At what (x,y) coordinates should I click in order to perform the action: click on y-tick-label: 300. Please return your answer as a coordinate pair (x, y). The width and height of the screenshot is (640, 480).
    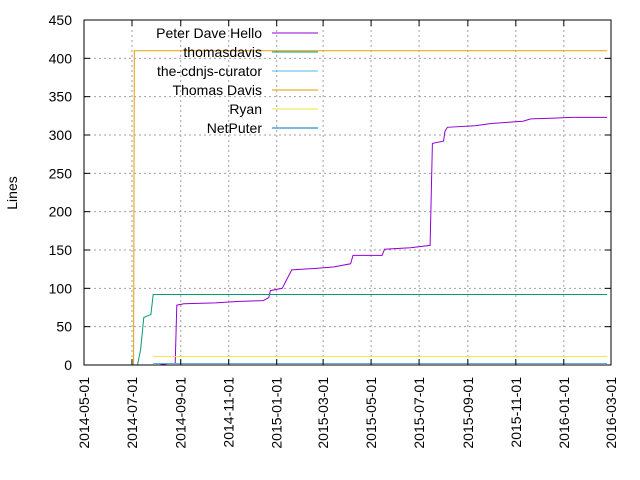
    Looking at the image, I should click on (61, 135).